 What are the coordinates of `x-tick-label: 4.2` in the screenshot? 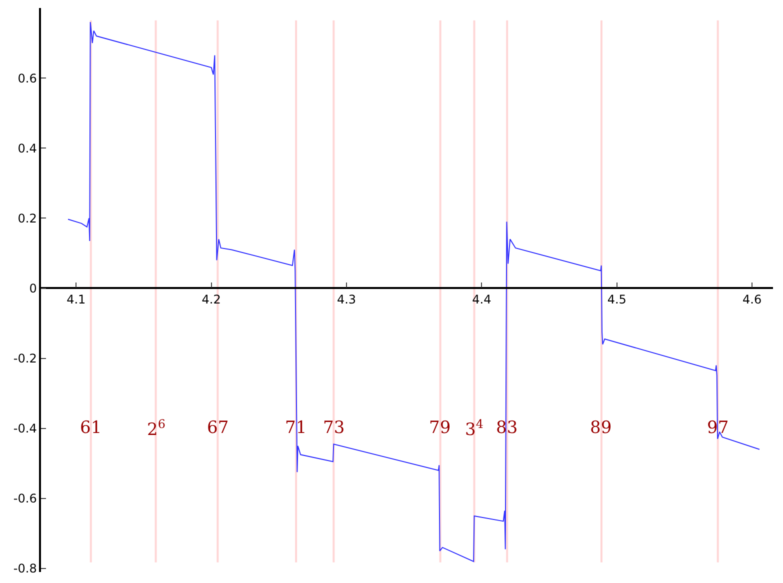 It's located at (211, 299).